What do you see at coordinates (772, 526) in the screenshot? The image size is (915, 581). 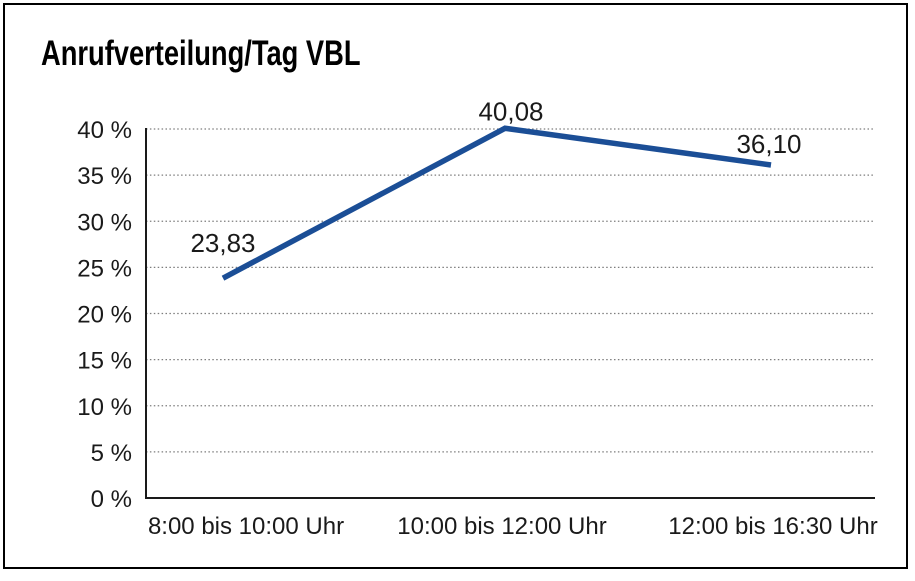 I see `x-category-label: 12:00 bis 16:30 Uhr` at bounding box center [772, 526].